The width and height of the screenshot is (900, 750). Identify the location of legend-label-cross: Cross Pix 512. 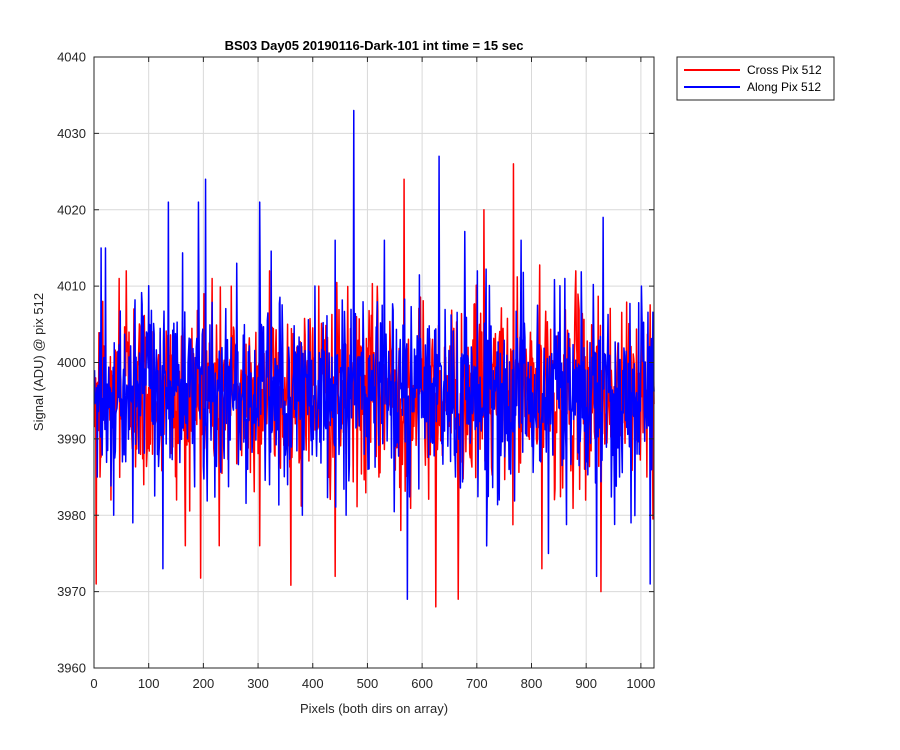
(784, 70).